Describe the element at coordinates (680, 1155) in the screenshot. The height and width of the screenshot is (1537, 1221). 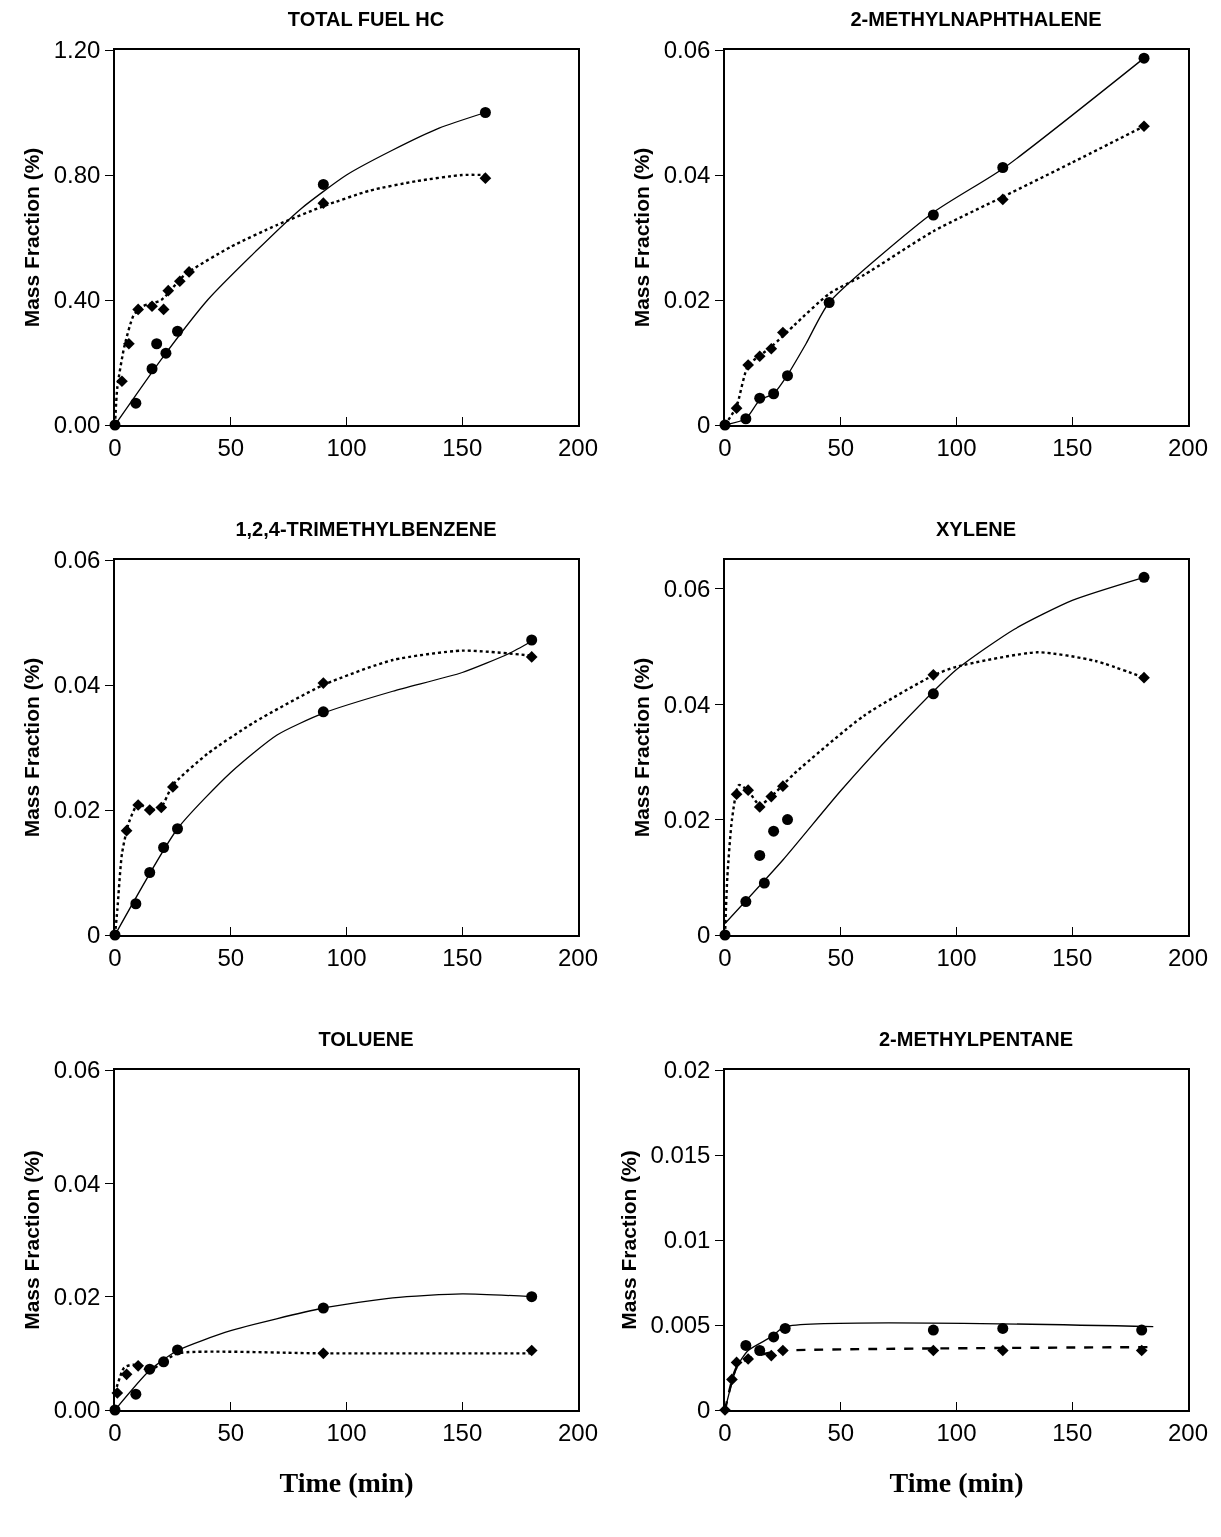
I see `y-tick-label: 0.015` at that location.